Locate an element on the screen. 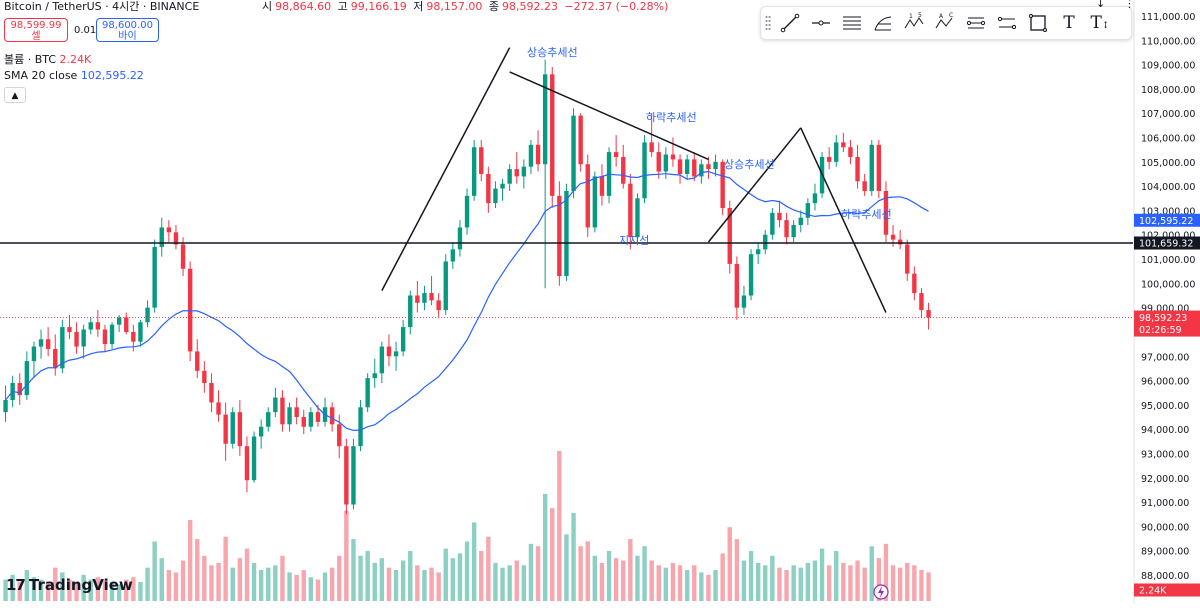 Image resolution: width=1200 pixels, height=608 pixels. trend-line-tool is located at coordinates (790, 23).